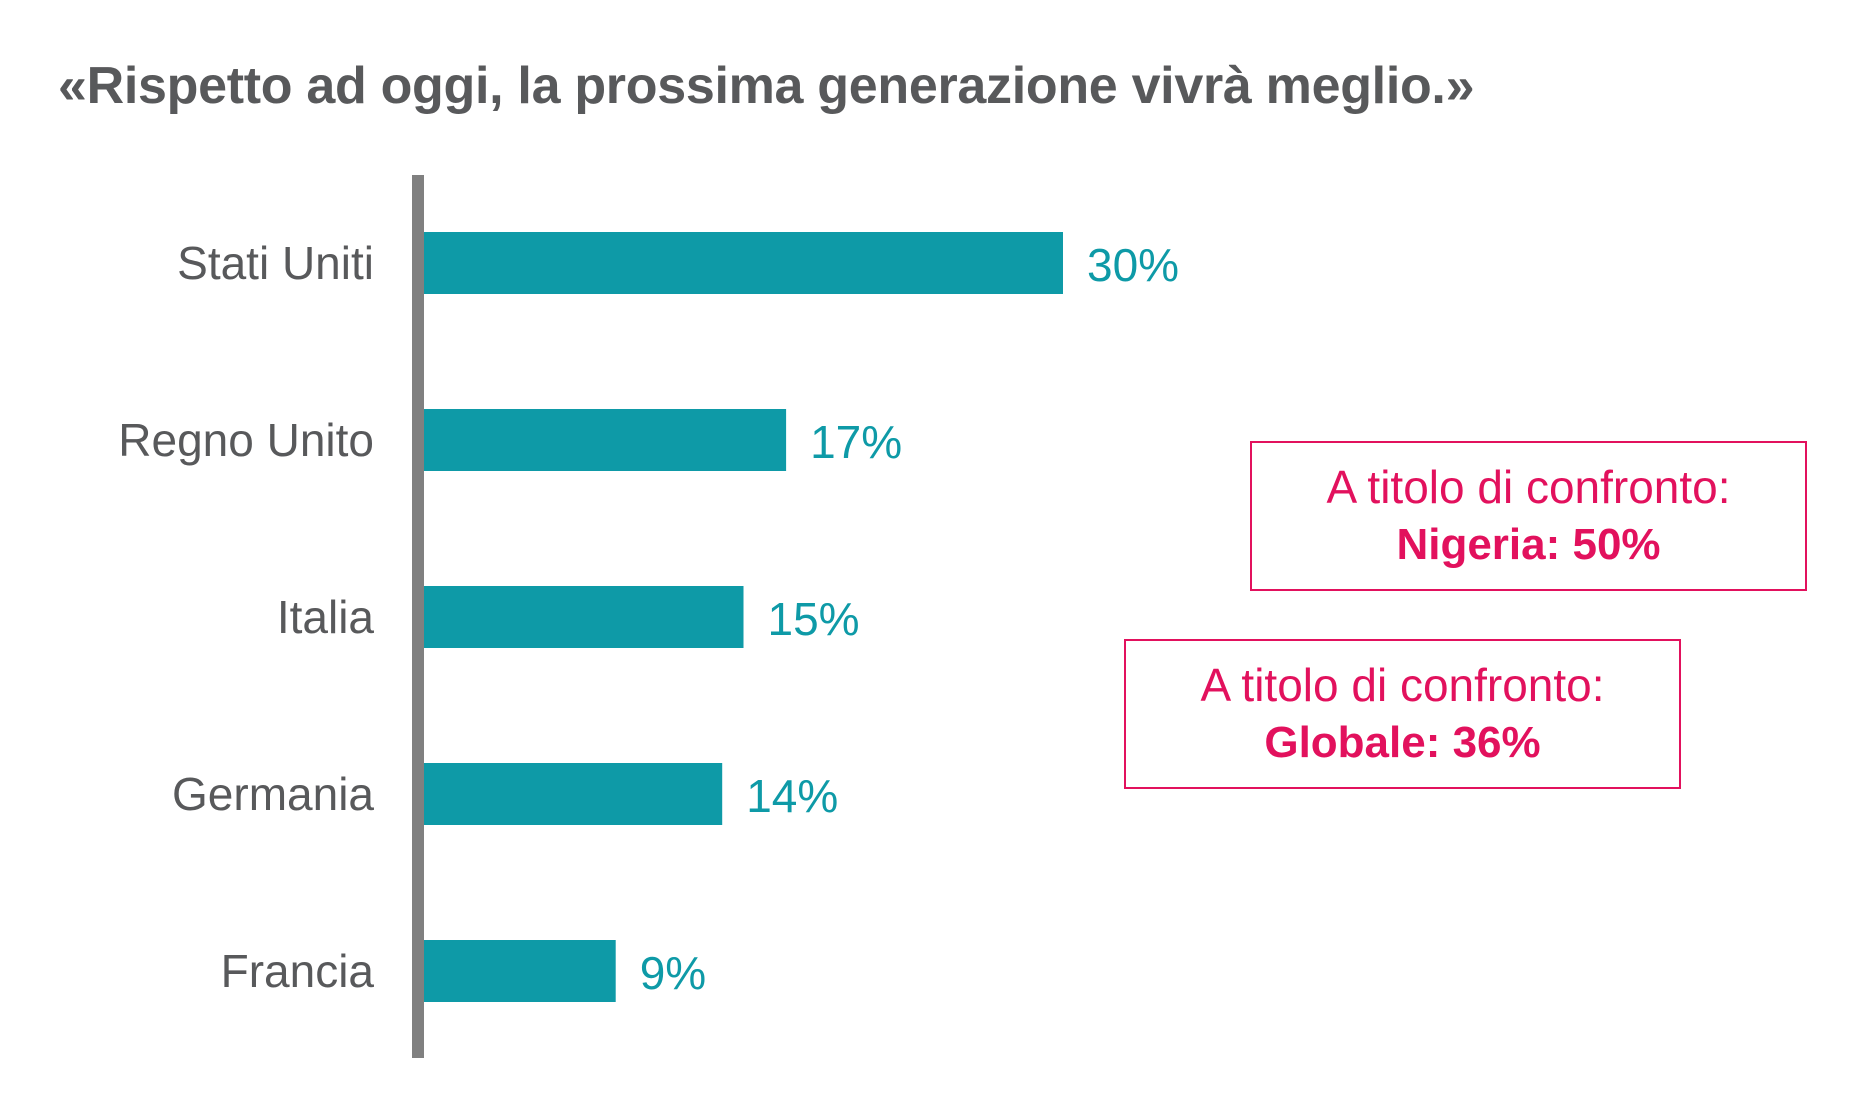 This screenshot has height=1112, width=1860. Describe the element at coordinates (1528, 544) in the screenshot. I see `callout-value: Nigeria: 50%` at that location.